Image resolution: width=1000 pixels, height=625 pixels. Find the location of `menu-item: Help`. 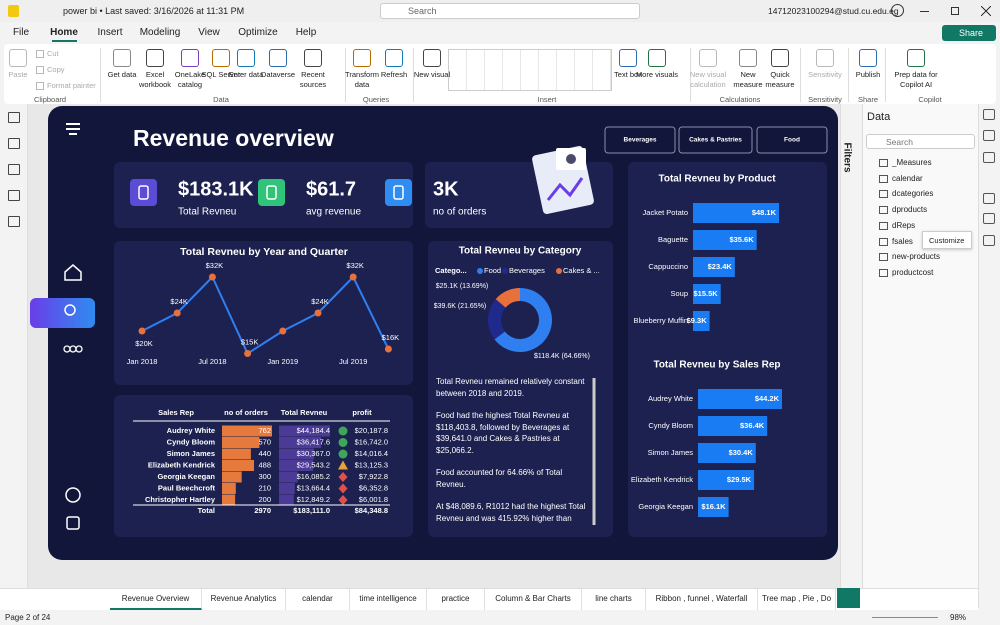

menu-item: Help is located at coordinates (306, 32).